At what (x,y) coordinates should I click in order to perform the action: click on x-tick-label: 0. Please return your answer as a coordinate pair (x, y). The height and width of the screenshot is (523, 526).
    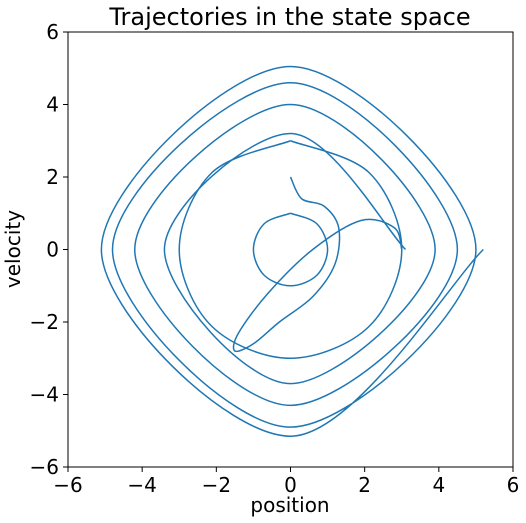
    Looking at the image, I should click on (290, 485).